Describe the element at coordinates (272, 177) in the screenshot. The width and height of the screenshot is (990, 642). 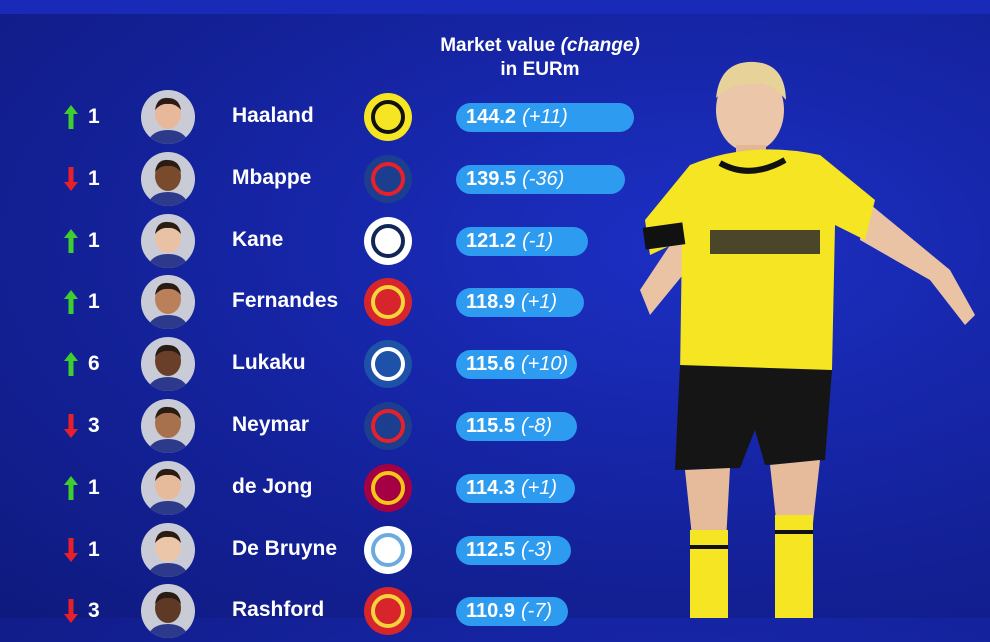
I see `player-name: Mbappe` at that location.